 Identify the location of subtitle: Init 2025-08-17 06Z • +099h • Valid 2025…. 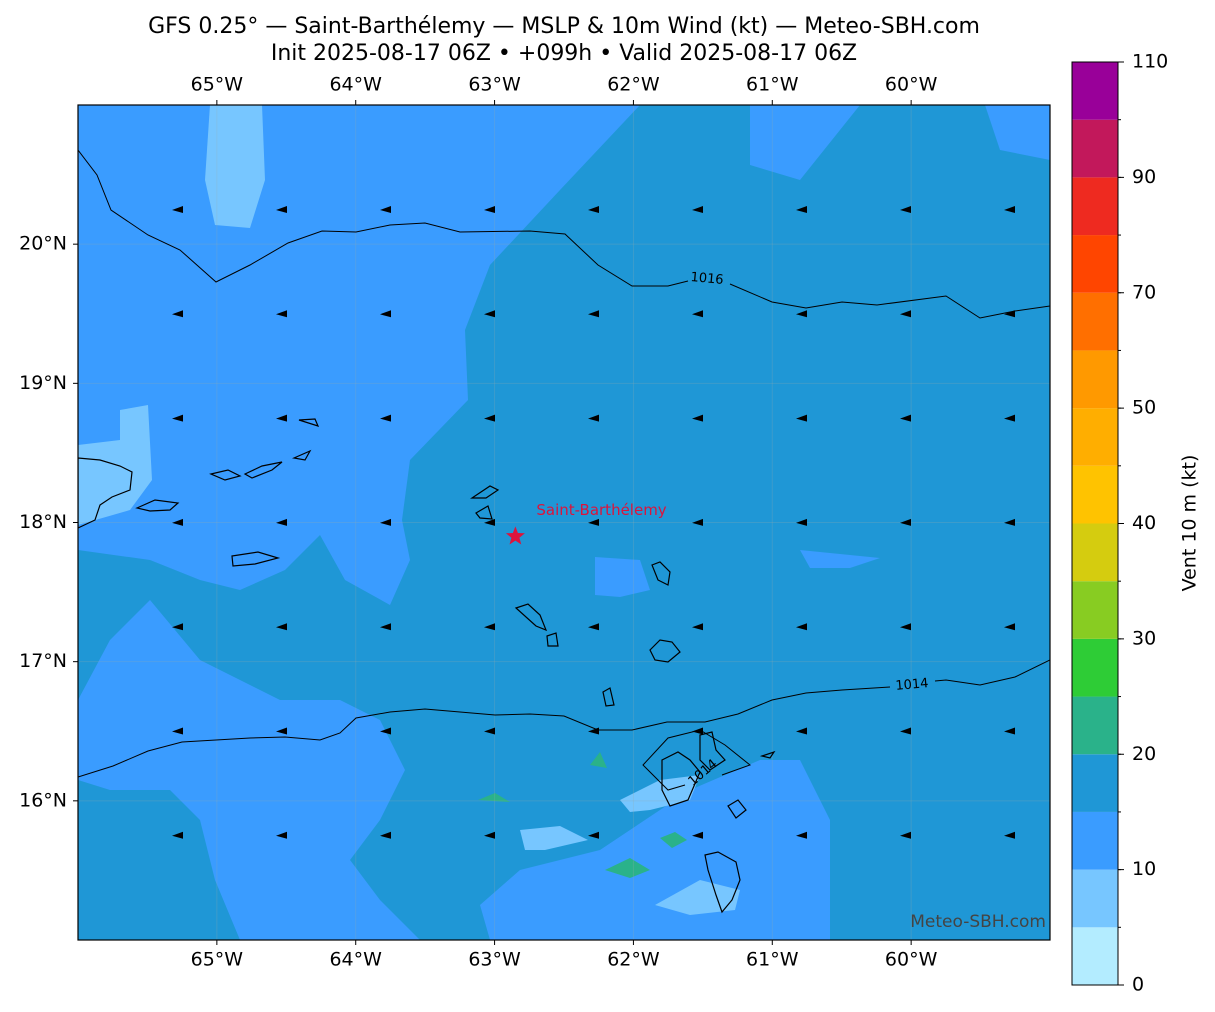
(564, 53).